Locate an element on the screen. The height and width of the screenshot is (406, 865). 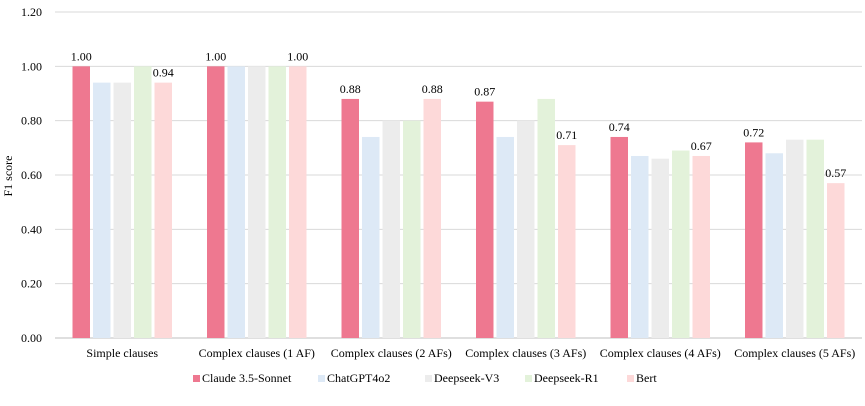
x-category-label: Complex clauses (5 AFs) is located at coordinates (794, 353).